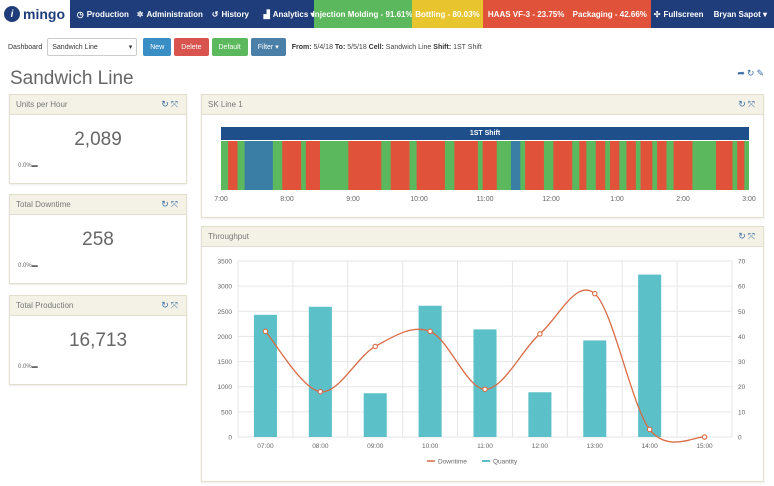 The height and width of the screenshot is (486, 774). What do you see at coordinates (169, 14) in the screenshot?
I see `nav-administration: ✲ Administration` at bounding box center [169, 14].